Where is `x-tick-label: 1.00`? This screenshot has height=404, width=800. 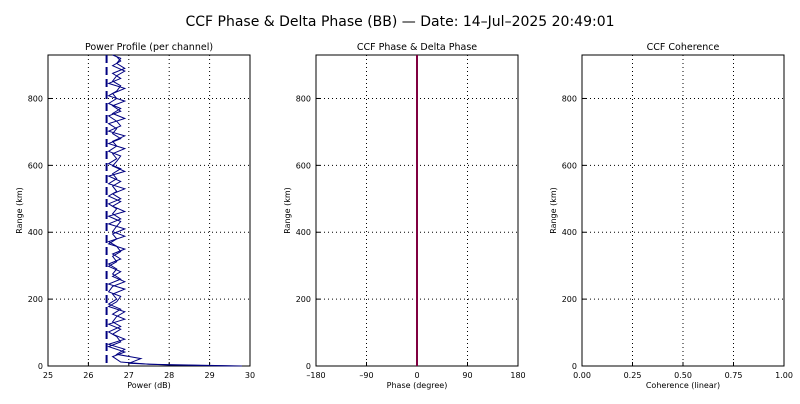 x-tick-label: 1.00 is located at coordinates (784, 375).